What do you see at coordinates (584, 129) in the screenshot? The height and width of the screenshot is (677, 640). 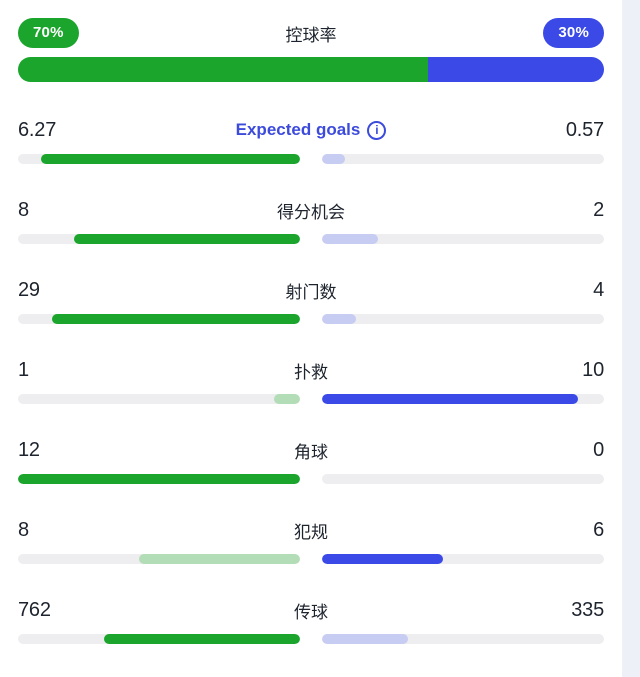 I see `away-value: 0.57` at bounding box center [584, 129].